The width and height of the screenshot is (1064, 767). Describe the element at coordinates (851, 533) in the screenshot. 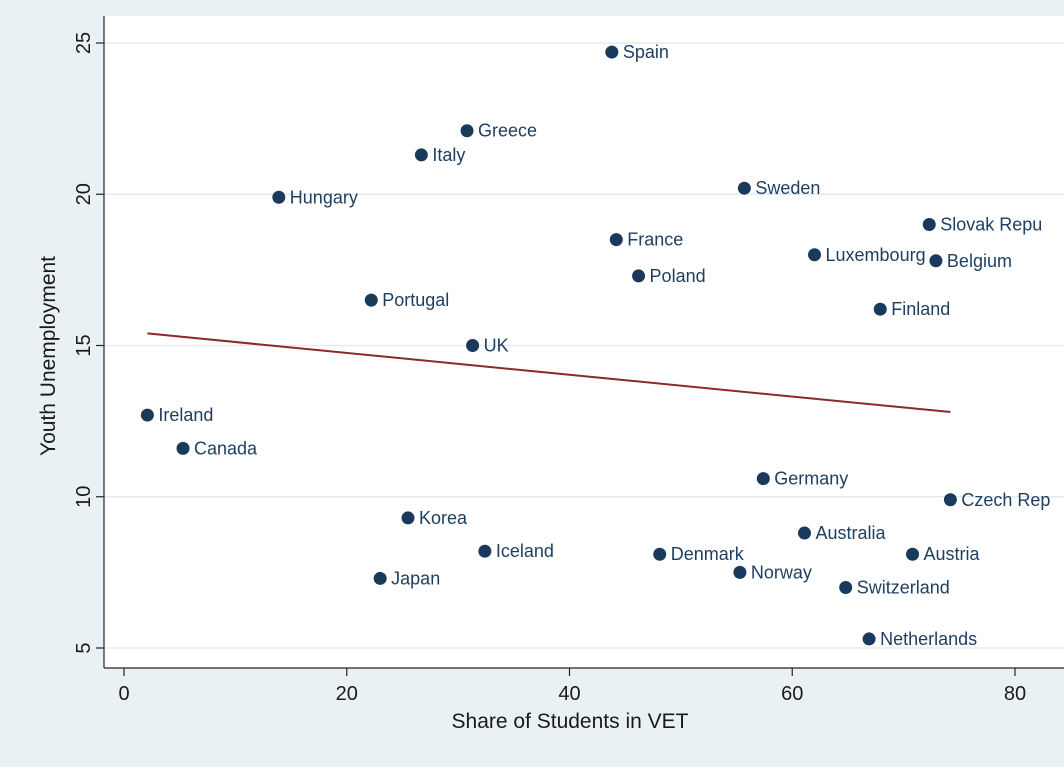

I see `data-point-label: Australia` at that location.